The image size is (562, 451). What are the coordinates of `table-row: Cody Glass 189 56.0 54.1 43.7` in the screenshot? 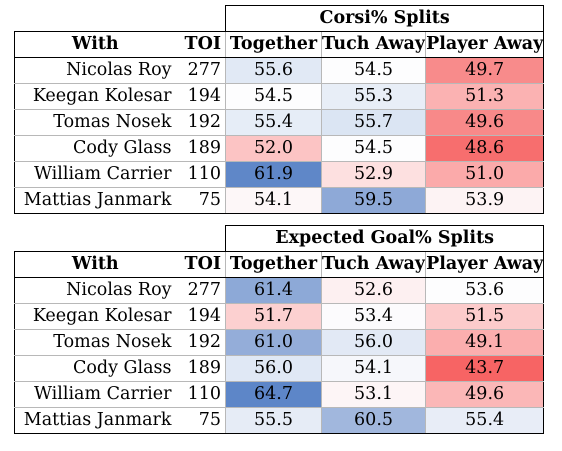 It's located at (279, 368).